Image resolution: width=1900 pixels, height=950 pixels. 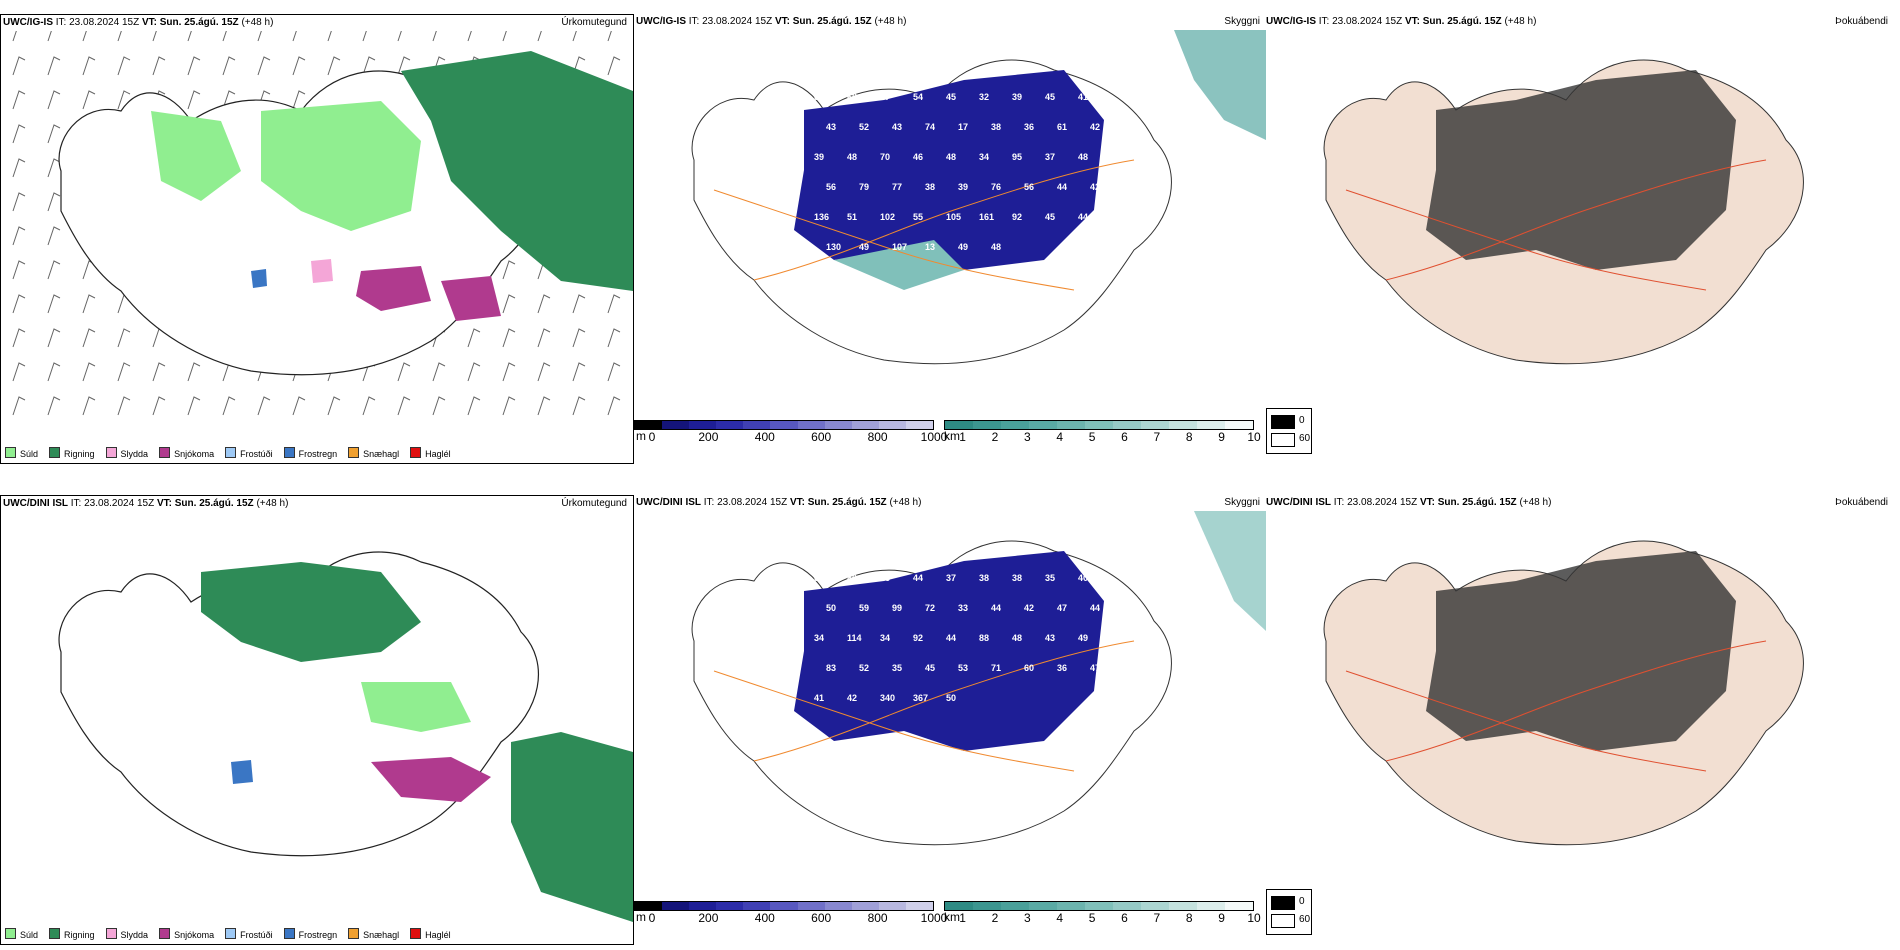 What do you see at coordinates (995, 918) in the screenshot?
I see `colorbar-tick: 2` at bounding box center [995, 918].